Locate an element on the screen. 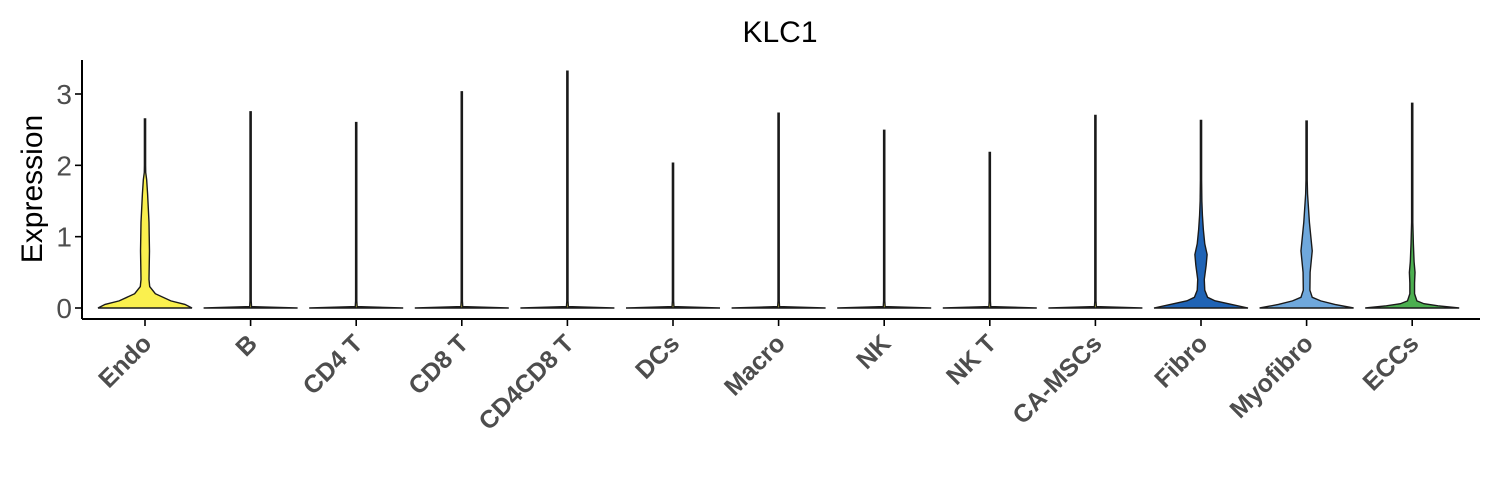 This screenshot has width=1500, height=500. violin-ca-mscs is located at coordinates (1095, 211).